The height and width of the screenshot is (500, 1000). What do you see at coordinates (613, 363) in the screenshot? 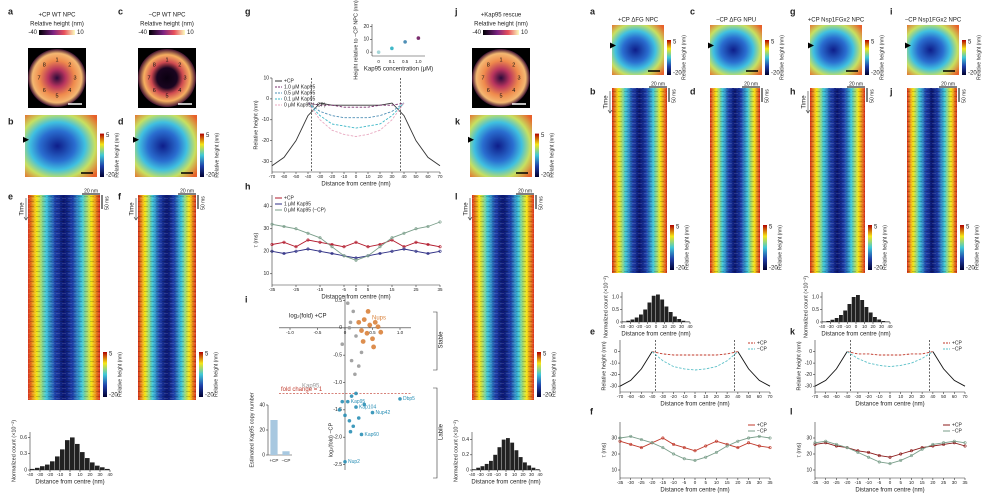
I see `y-tick-label: -10` at bounding box center [613, 363].